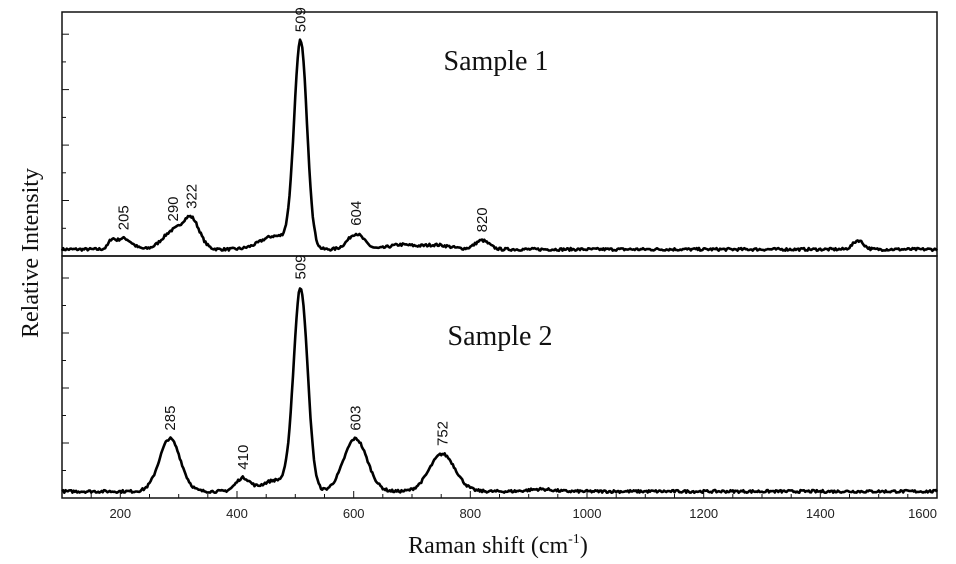 This screenshot has height=564, width=956. Describe the element at coordinates (31, 253) in the screenshot. I see `y-axis-title: Relative Intensity` at that location.